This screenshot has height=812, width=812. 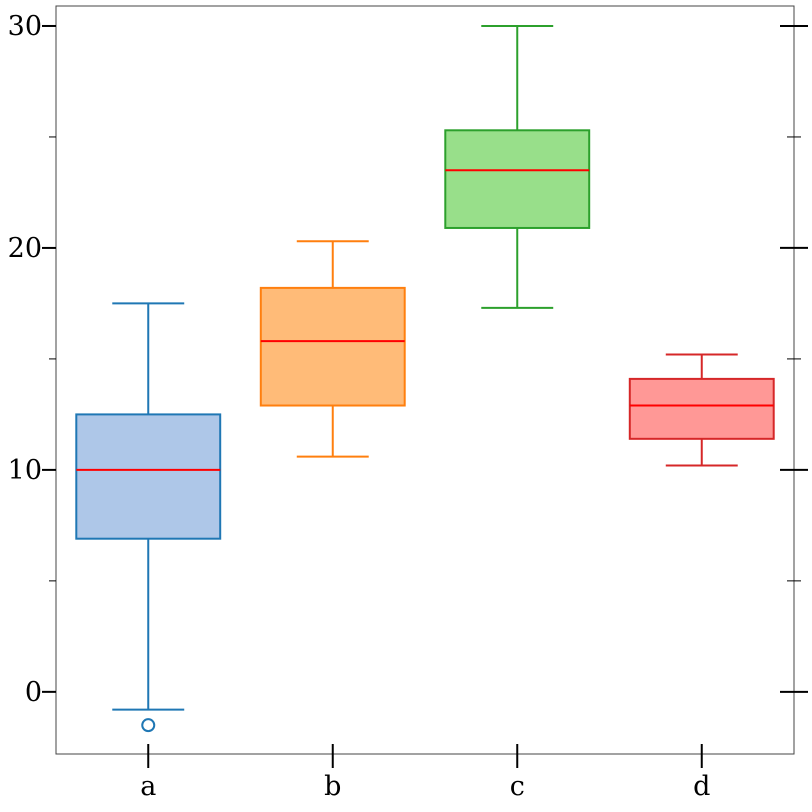 What do you see at coordinates (332, 786) in the screenshot?
I see `x-tick-label-b: b` at bounding box center [332, 786].